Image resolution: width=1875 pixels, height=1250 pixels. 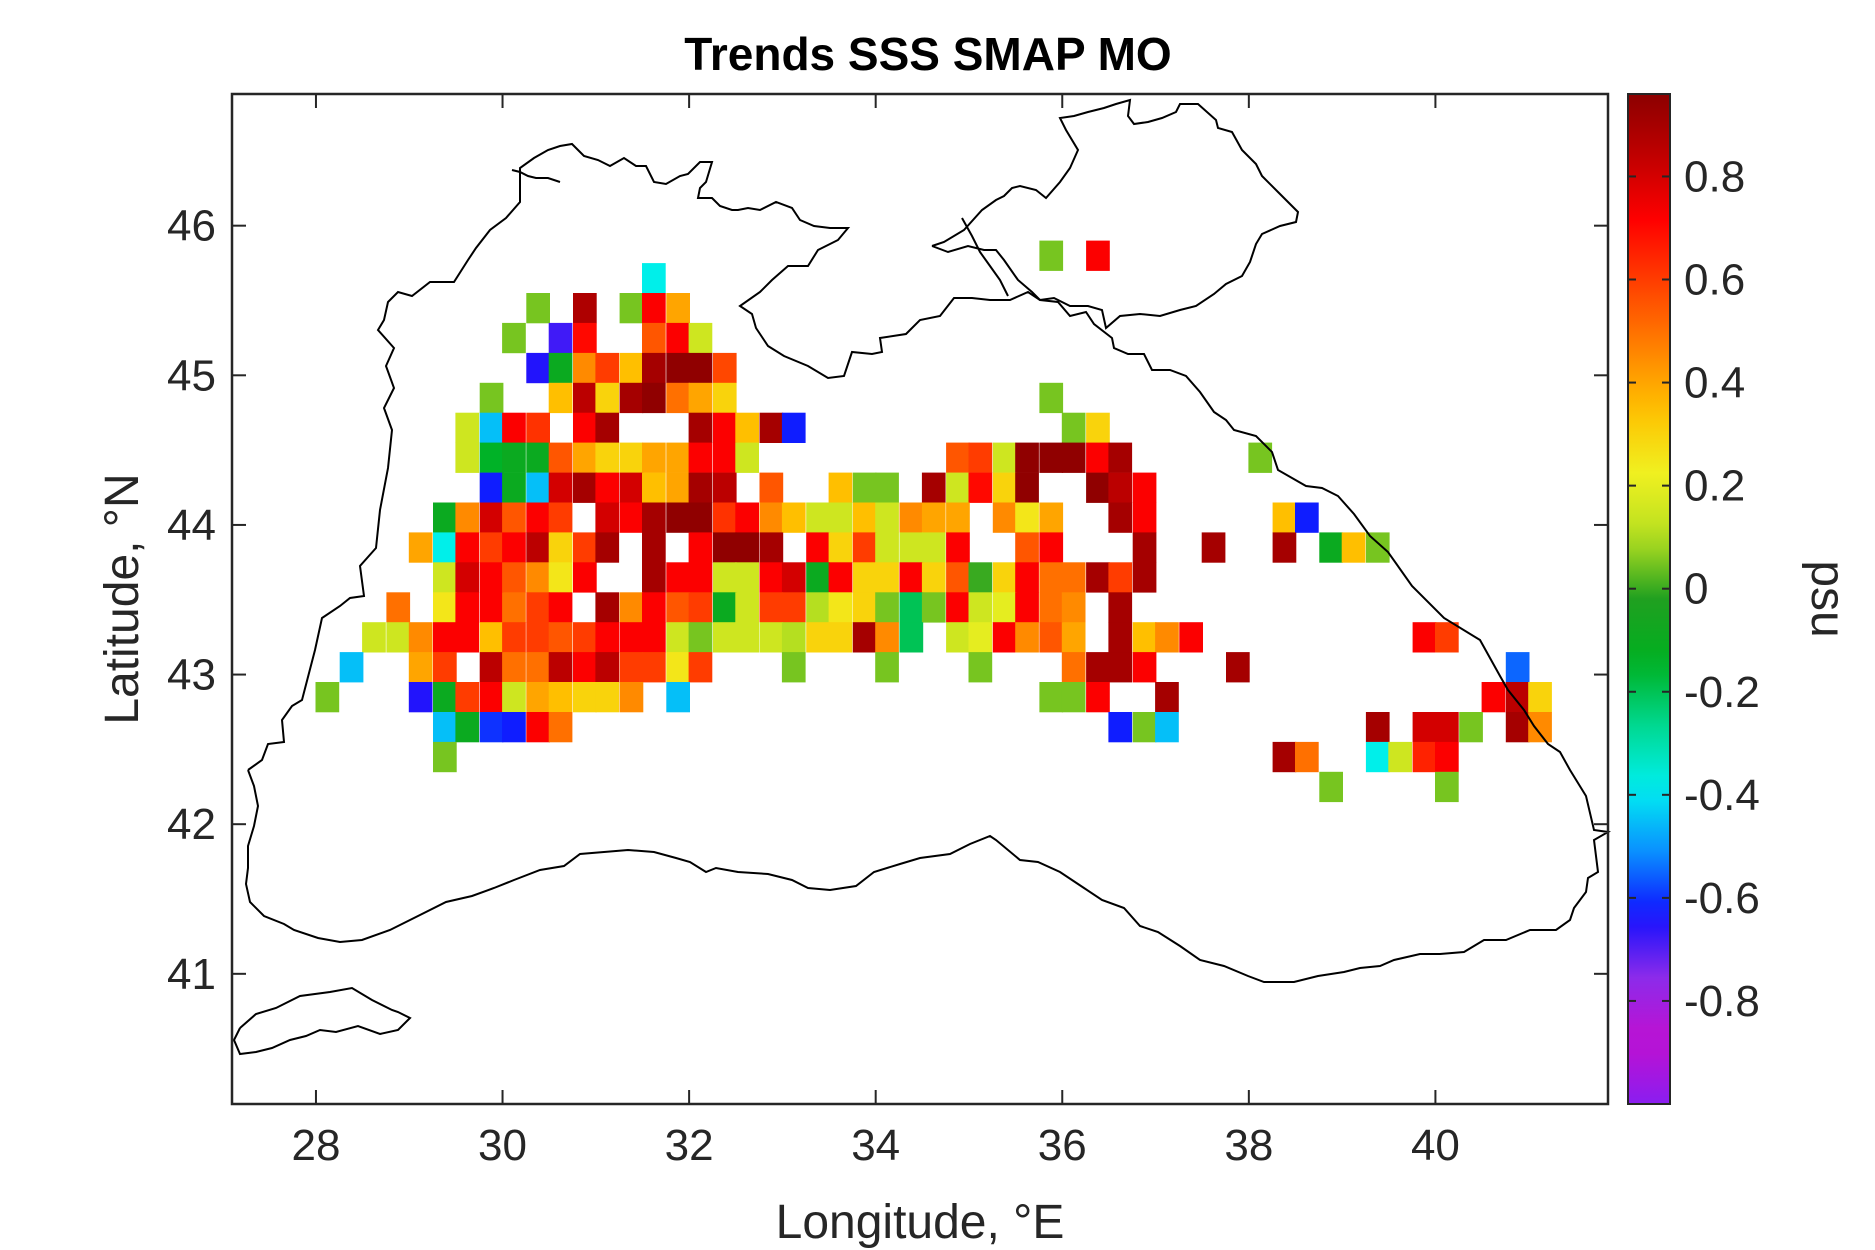 I want to click on y-tick-label: 46, so click(x=191, y=226).